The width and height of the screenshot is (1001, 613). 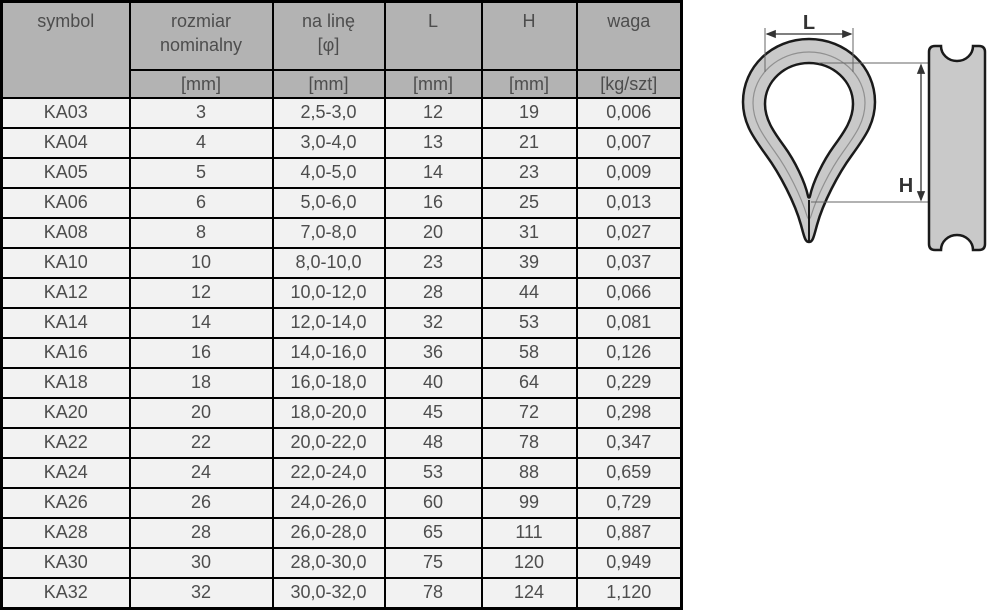 I want to click on table-cell: 24, so click(x=201, y=472).